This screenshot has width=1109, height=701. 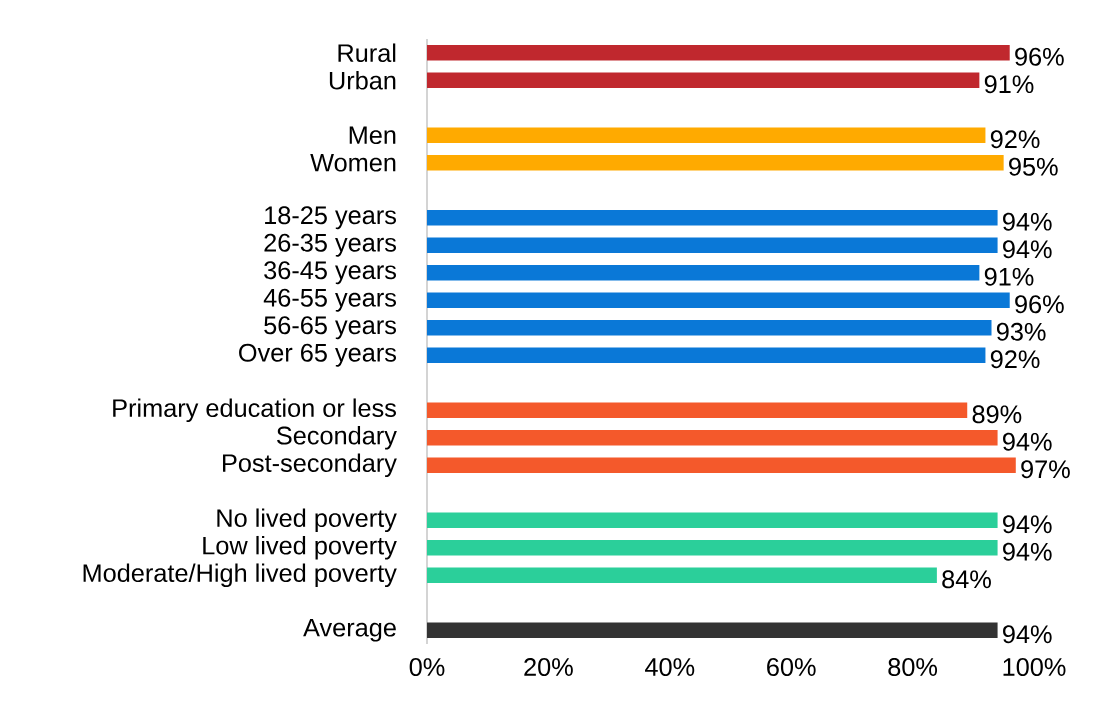 I want to click on x-tick-label: 0%, so click(x=427, y=667).